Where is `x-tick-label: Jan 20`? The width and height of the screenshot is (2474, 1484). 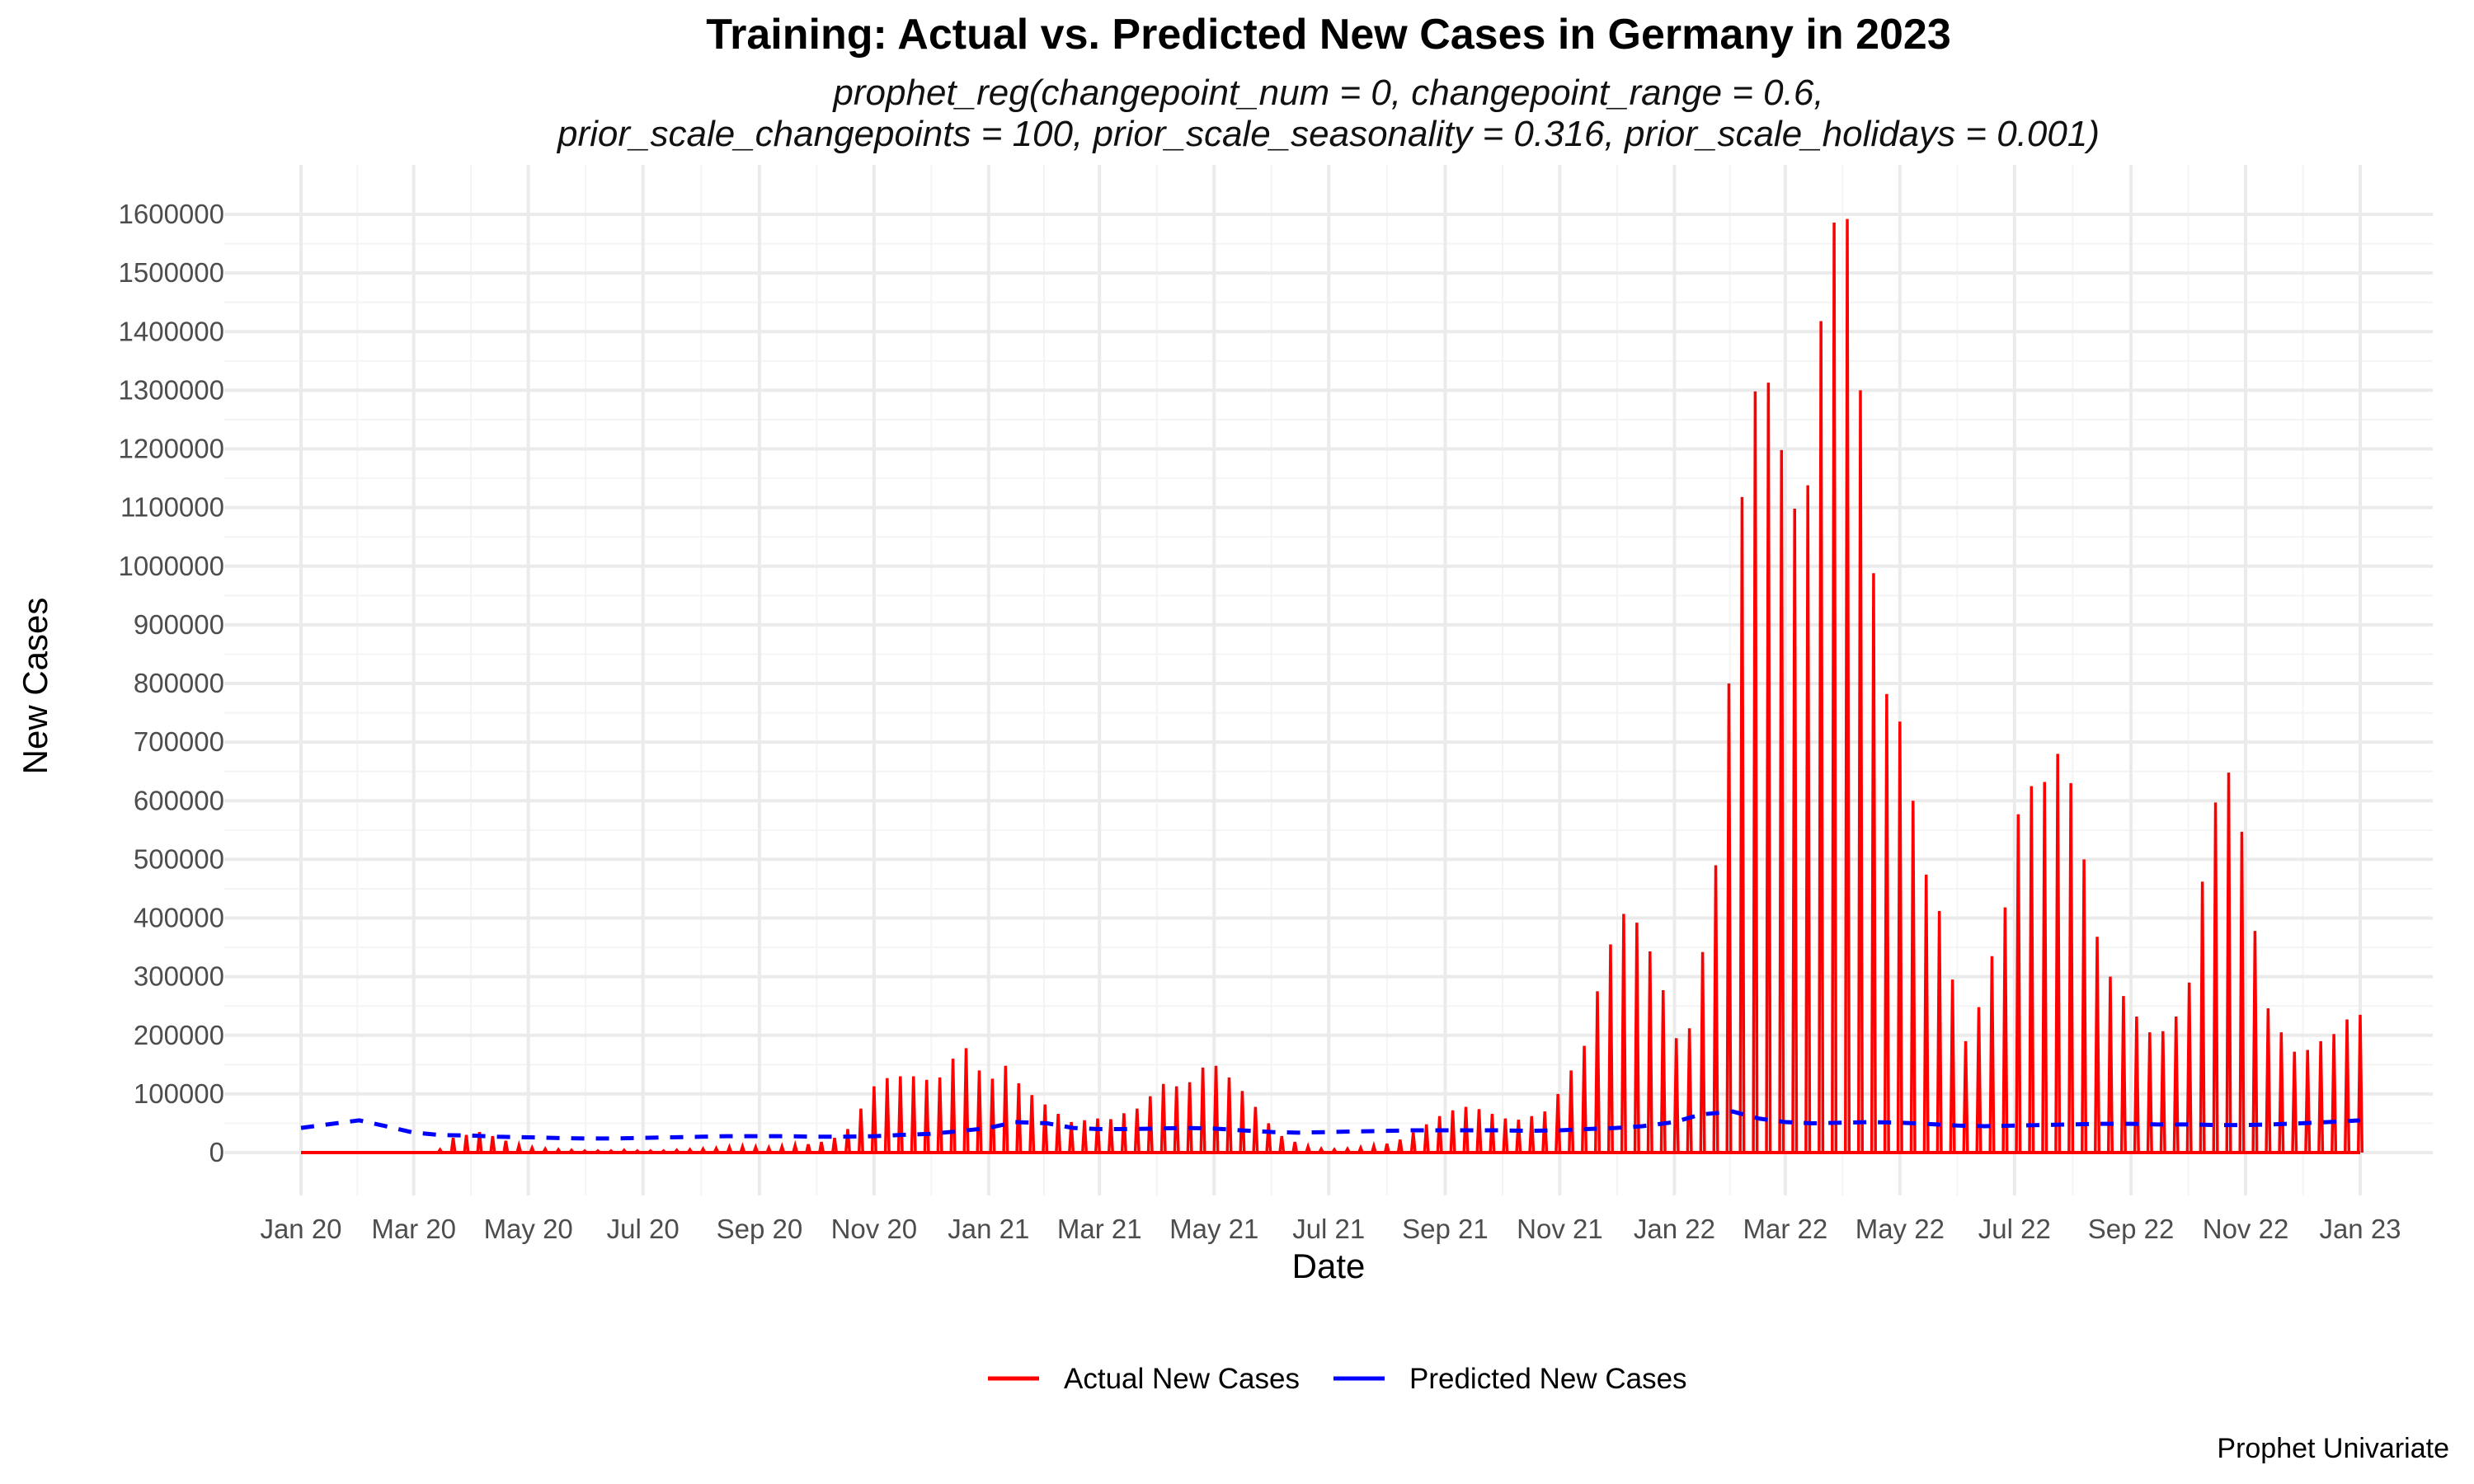 x-tick-label: Jan 20 is located at coordinates (300, 1229).